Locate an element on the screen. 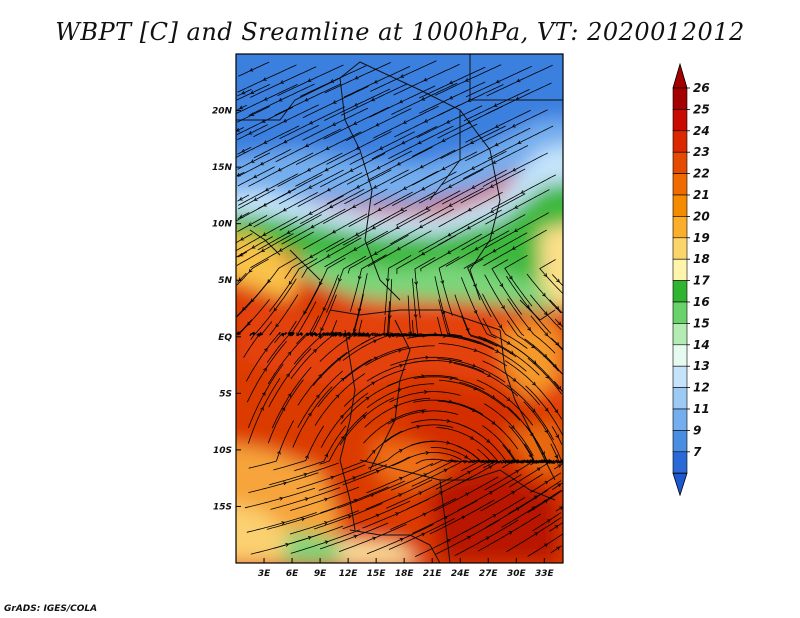 The width and height of the screenshot is (800, 618). colorbar-label: 9 is located at coordinates (697, 430).